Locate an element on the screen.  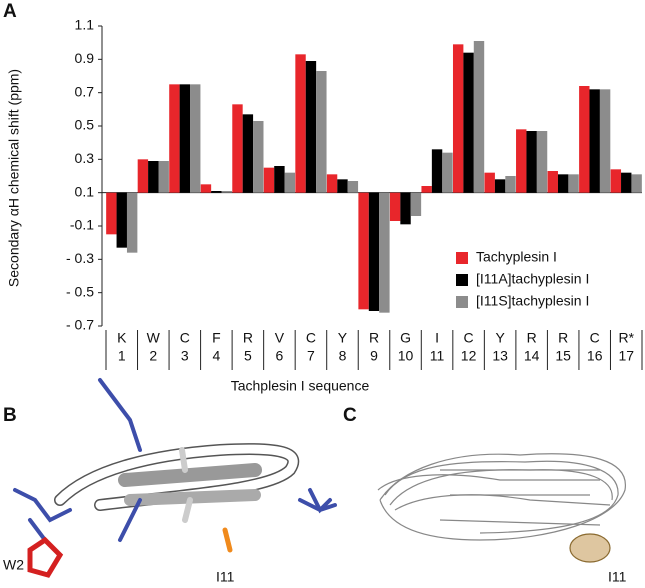
x-tick-label: 7 is located at coordinates (311, 356).